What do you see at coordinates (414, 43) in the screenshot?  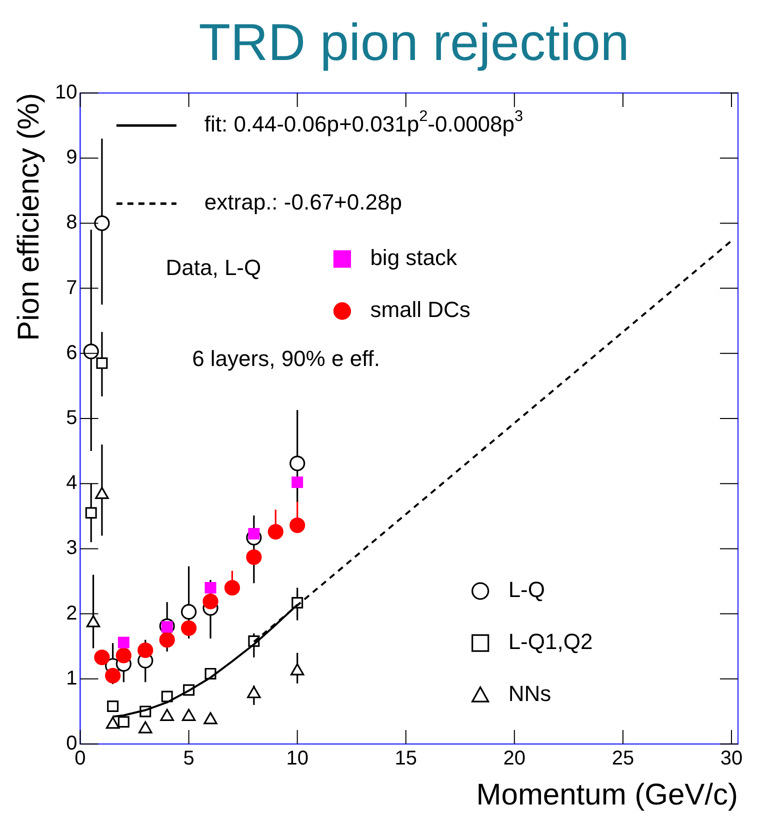 I see `chart-title: TRD pion rejection` at bounding box center [414, 43].